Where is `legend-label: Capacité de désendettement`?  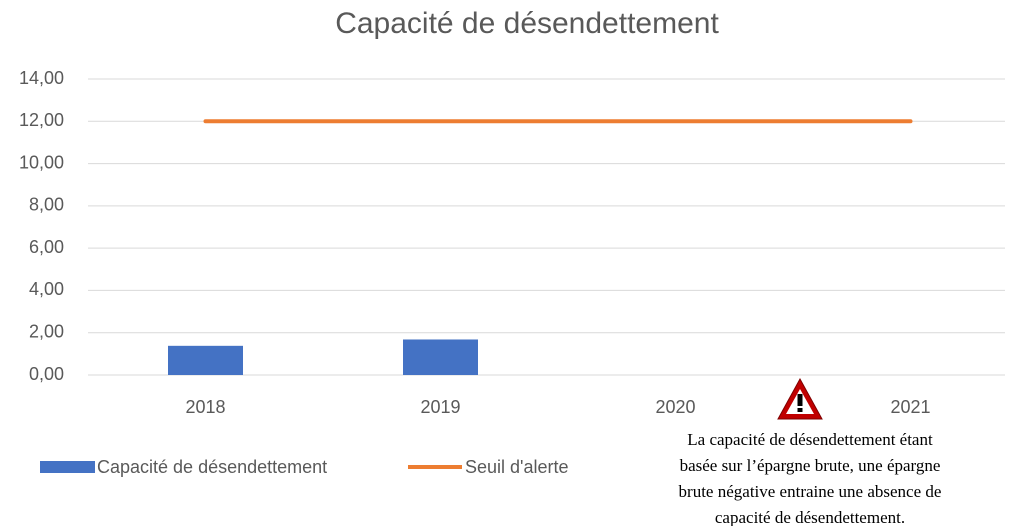 legend-label: Capacité de désendettement is located at coordinates (212, 467).